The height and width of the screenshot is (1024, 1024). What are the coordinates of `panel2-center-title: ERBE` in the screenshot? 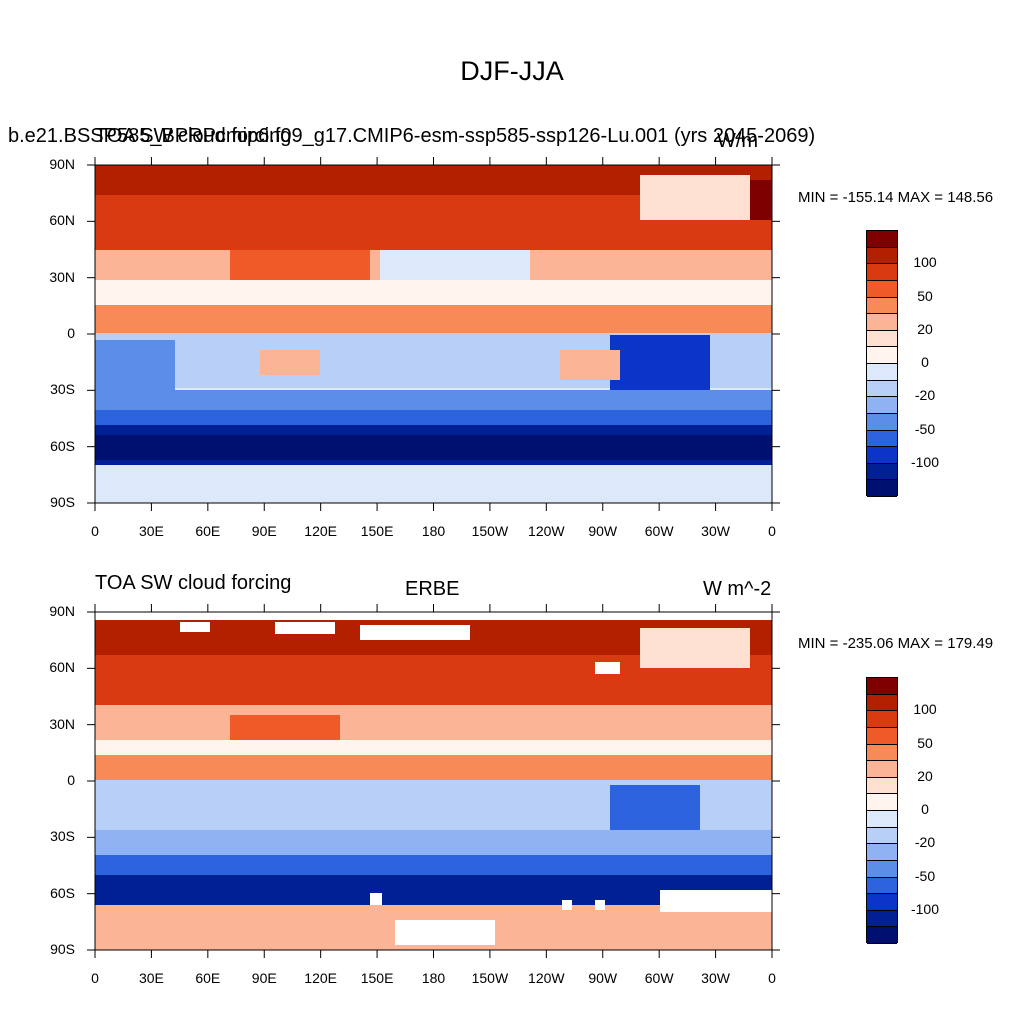 It's located at (432, 589).